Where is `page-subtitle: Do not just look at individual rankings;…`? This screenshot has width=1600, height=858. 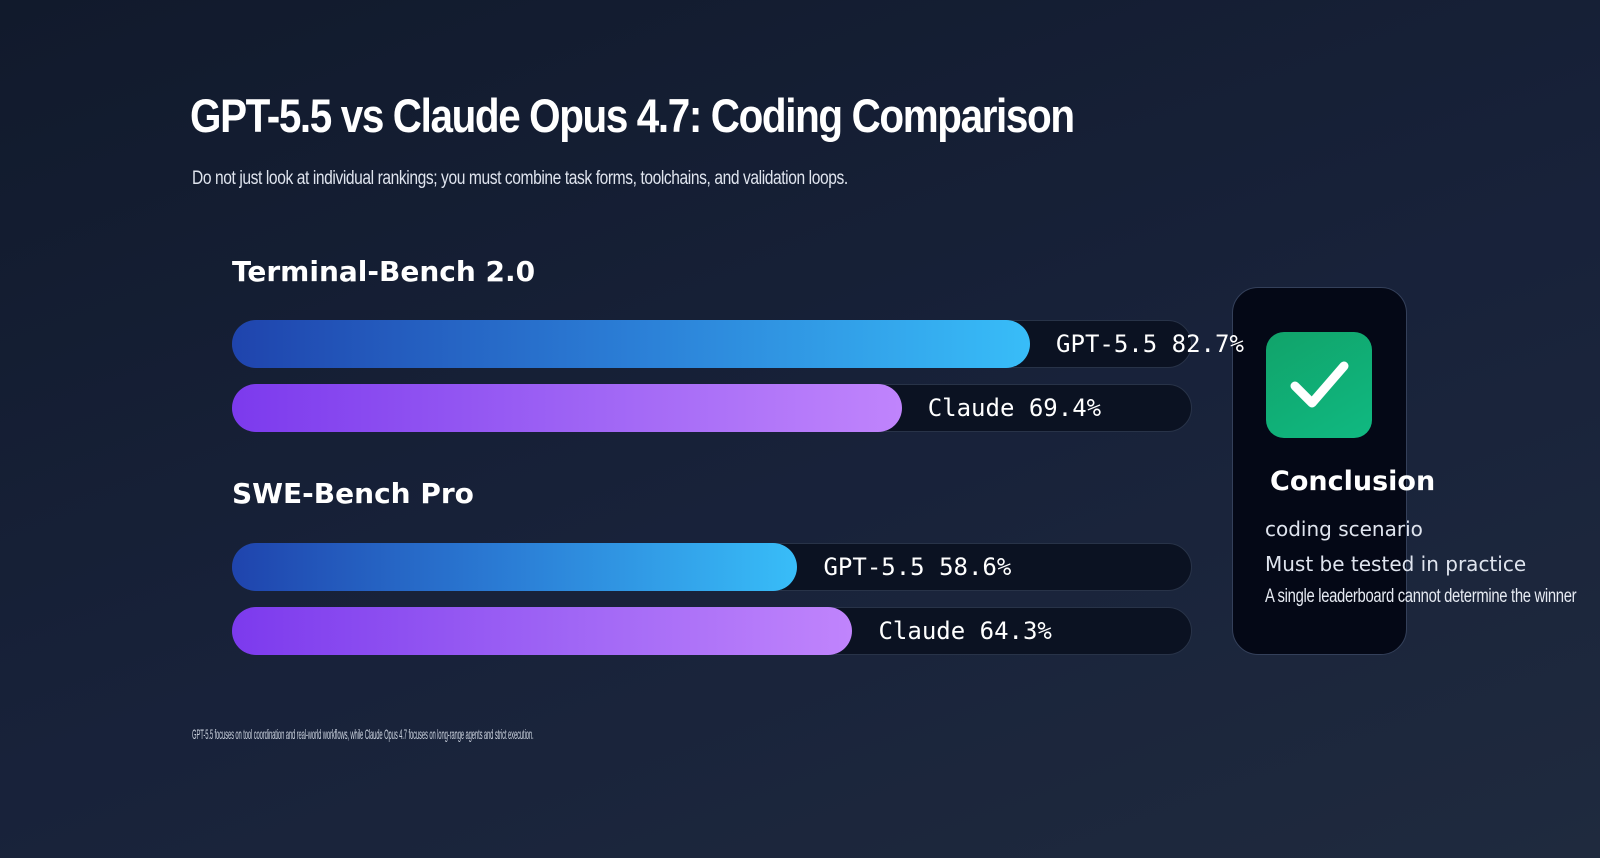 page-subtitle: Do not just look at individual rankings;… is located at coordinates (520, 178).